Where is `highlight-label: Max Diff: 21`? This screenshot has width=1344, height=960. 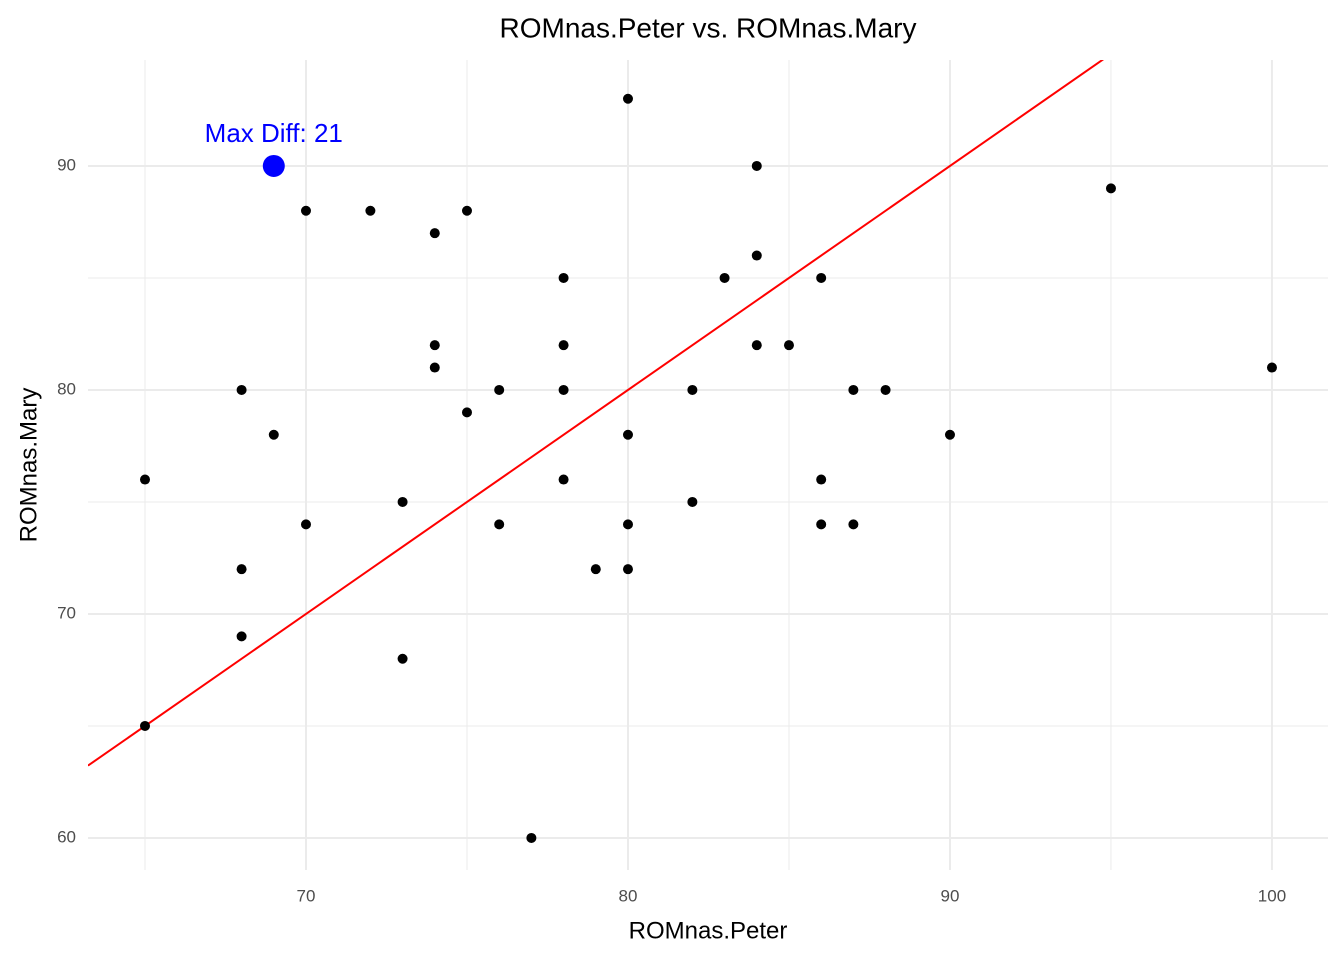 highlight-label: Max Diff: 21 is located at coordinates (274, 133).